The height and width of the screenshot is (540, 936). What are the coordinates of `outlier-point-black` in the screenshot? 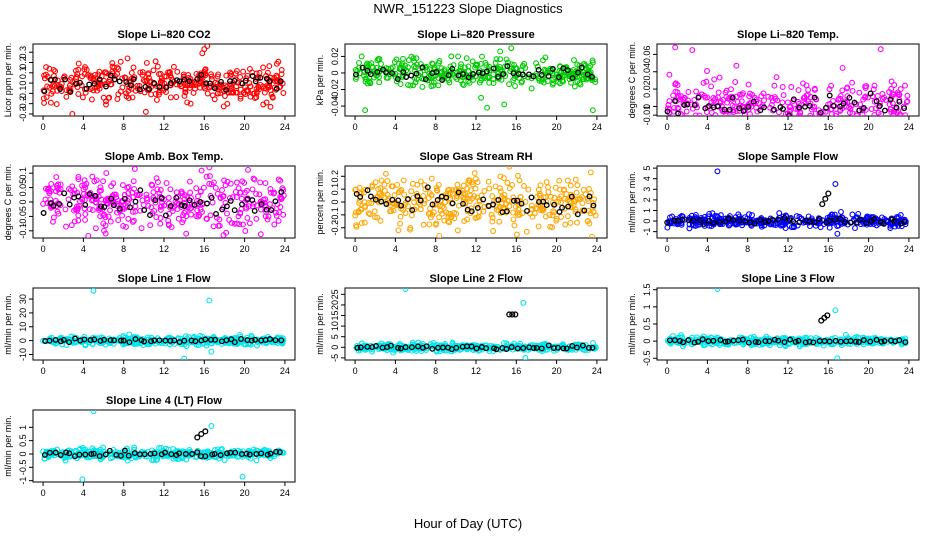 It's located at (205, 431).